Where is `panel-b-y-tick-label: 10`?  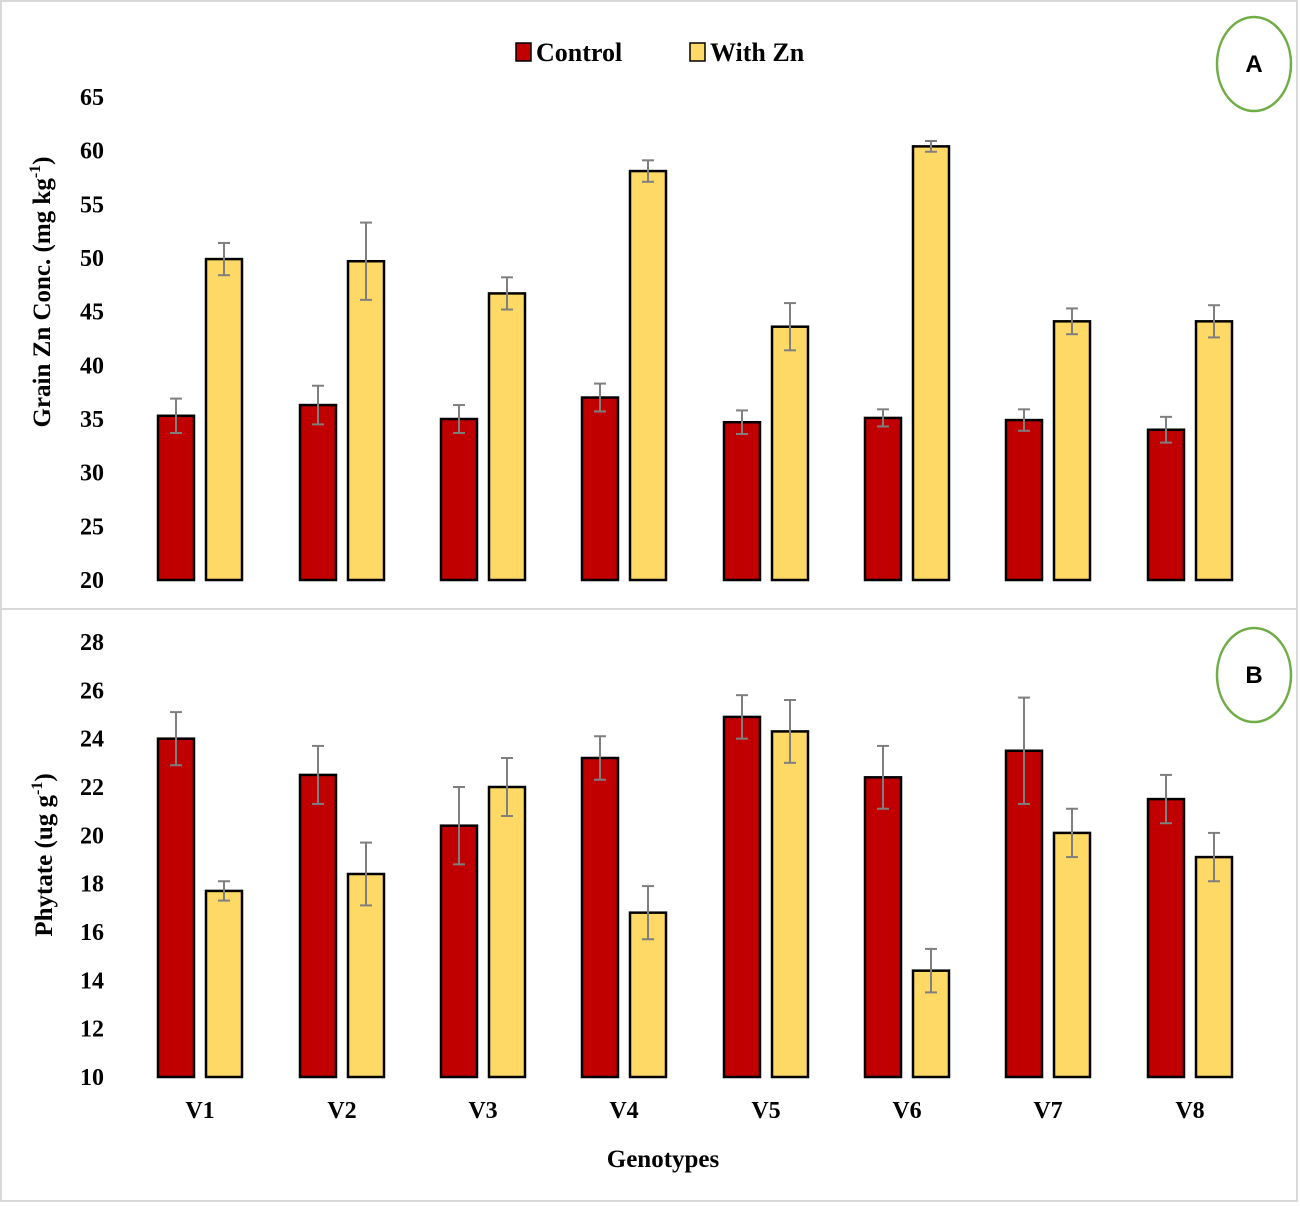
panel-b-y-tick-label: 10 is located at coordinates (92, 1078).